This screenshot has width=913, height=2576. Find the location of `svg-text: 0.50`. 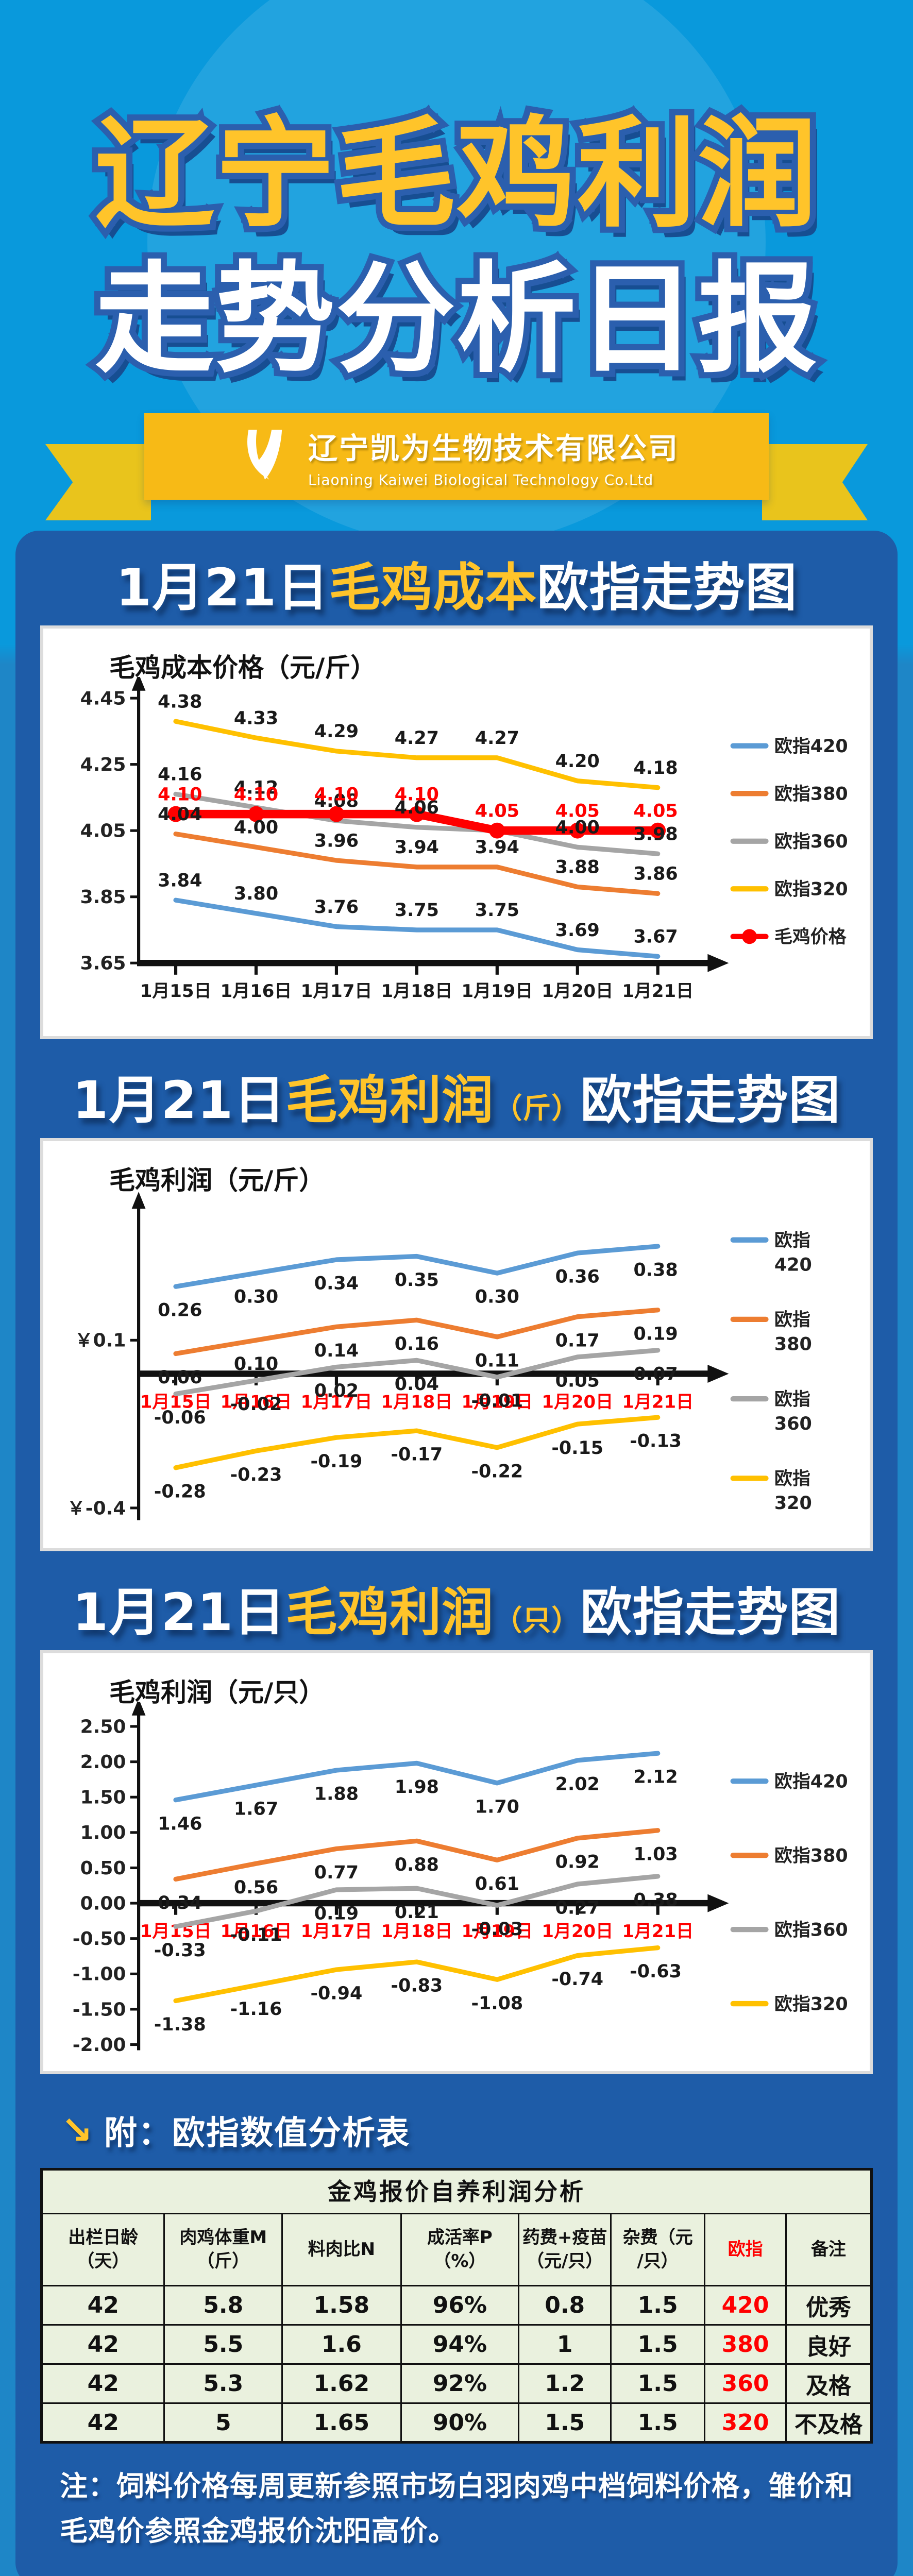

svg-text: 0.50 is located at coordinates (103, 1868).